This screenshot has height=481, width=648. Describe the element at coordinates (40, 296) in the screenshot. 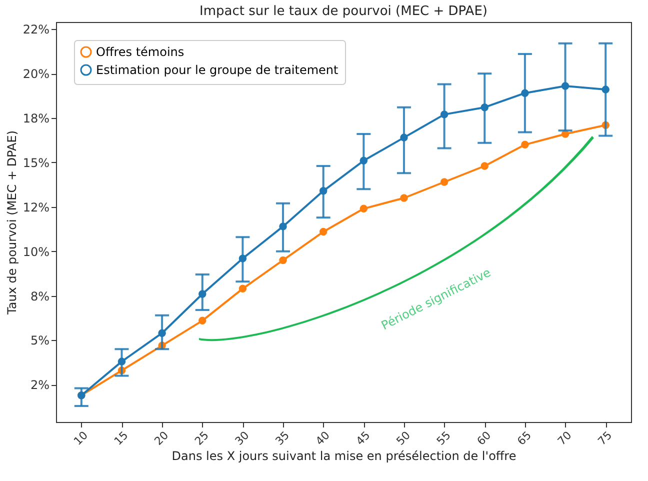

I see `y-tick-label: 8%` at that location.